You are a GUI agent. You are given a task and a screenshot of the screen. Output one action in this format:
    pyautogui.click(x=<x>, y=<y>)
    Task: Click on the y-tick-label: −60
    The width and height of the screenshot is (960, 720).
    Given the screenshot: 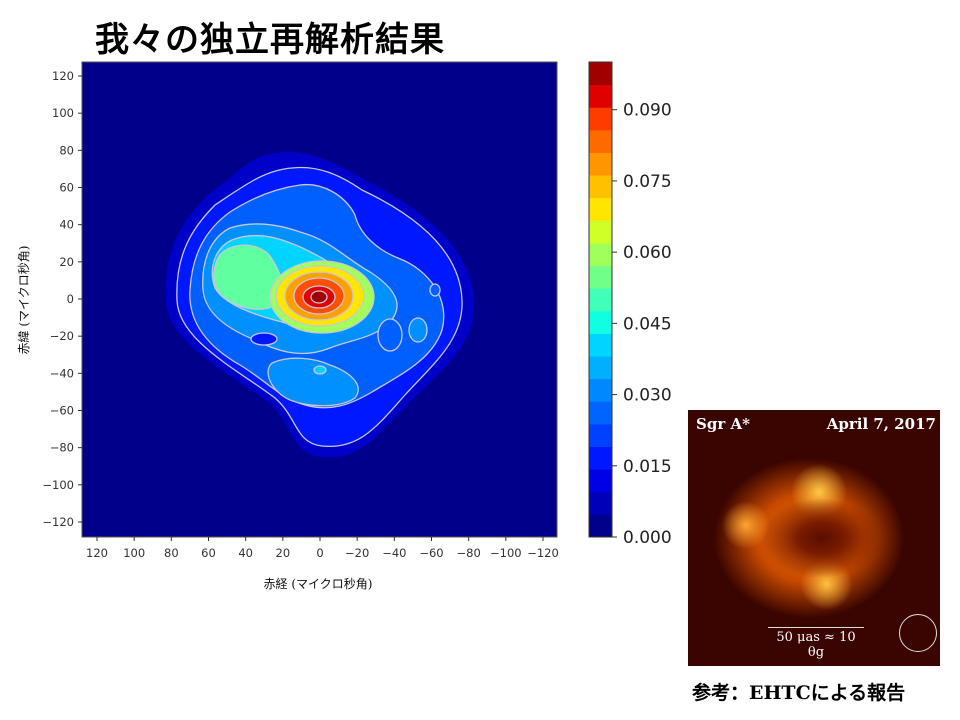 What is the action you would take?
    pyautogui.click(x=62, y=411)
    